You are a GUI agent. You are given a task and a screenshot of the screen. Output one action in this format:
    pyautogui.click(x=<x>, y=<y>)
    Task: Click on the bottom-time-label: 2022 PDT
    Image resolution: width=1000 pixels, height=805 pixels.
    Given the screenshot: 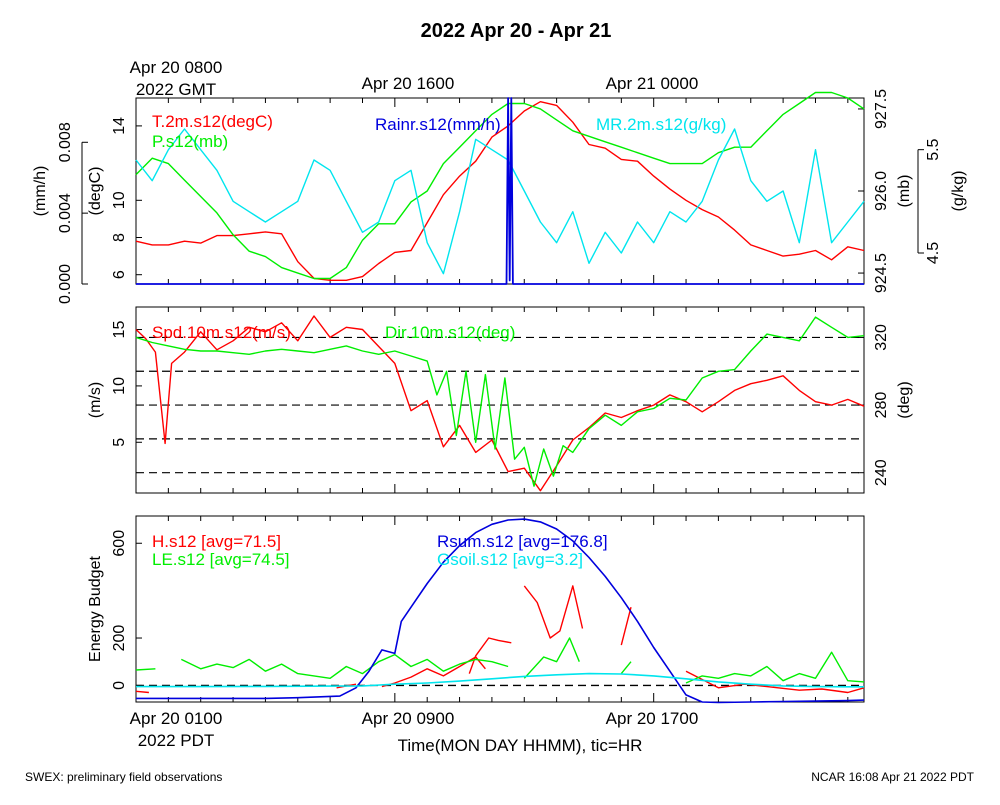 What is the action you would take?
    pyautogui.click(x=176, y=740)
    